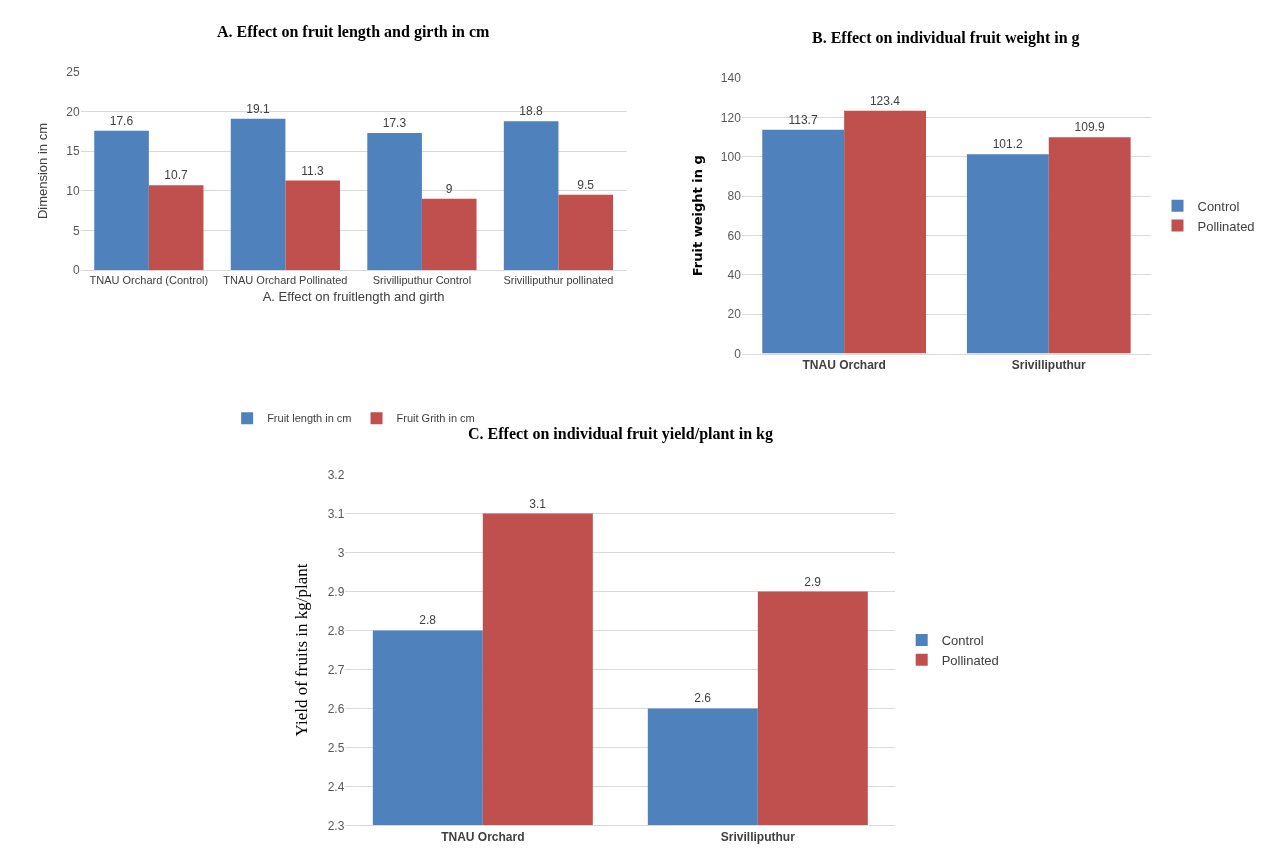  I want to click on data-label: 19.1, so click(258, 108).